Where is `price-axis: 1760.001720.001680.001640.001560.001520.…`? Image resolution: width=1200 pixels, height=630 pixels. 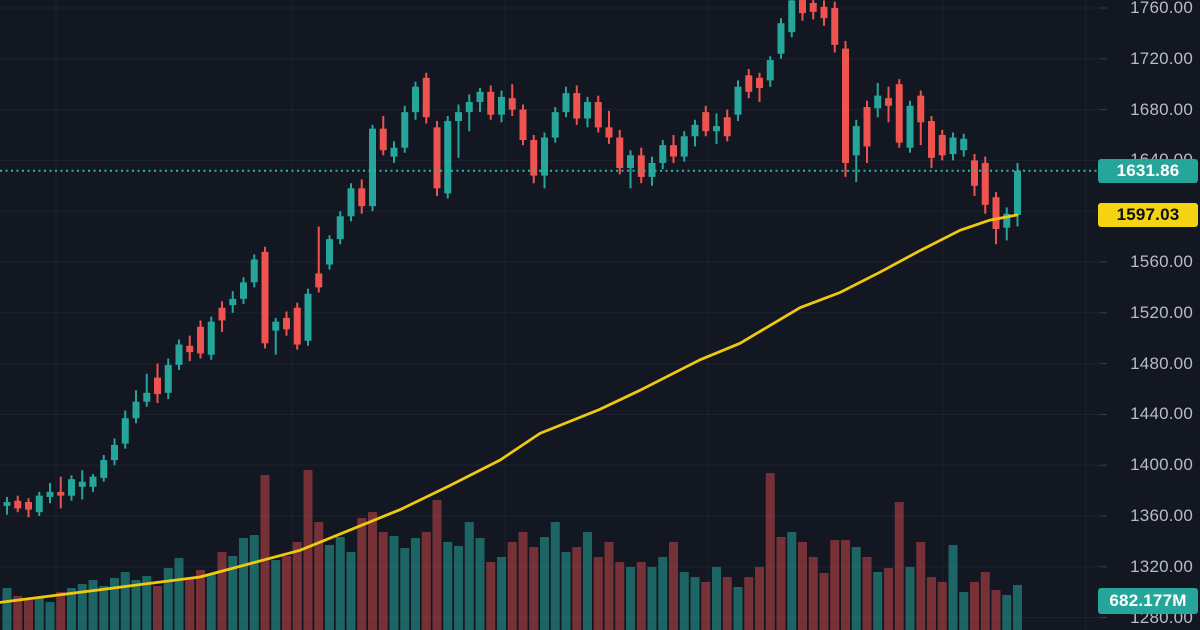
price-axis: 1760.001720.001680.001640.001560.001520.… is located at coordinates (1150, 315).